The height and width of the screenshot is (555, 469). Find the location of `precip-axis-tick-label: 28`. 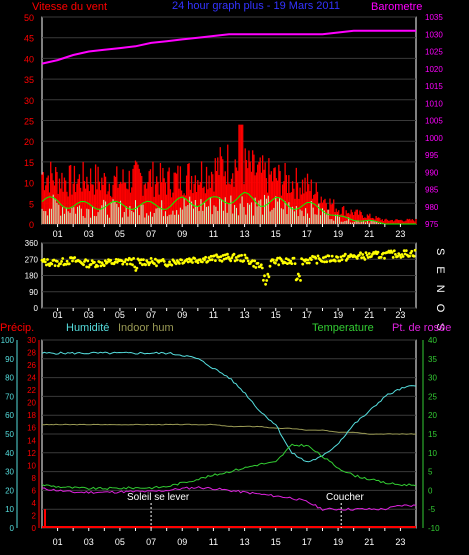

precip-axis-tick-label: 28 is located at coordinates (31, 353).